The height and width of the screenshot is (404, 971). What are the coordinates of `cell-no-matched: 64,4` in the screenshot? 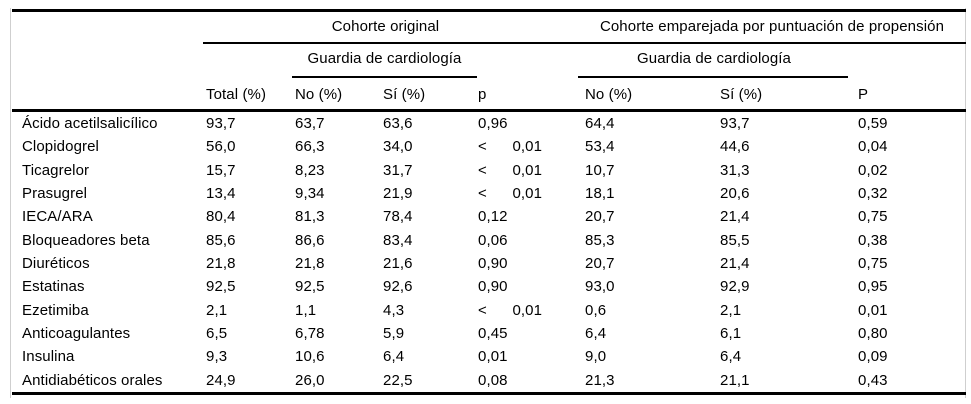 It's located at (600, 123).